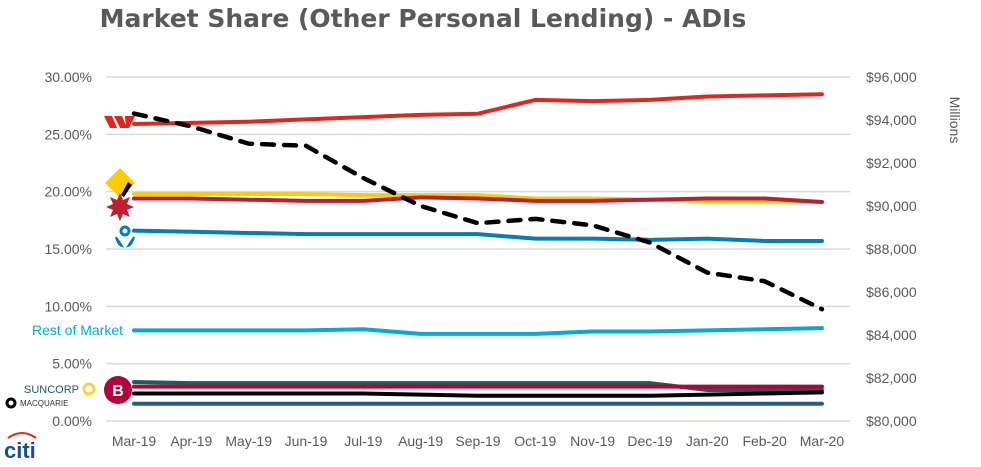 The image size is (981, 467). I want to click on series-cba, so click(478, 197).